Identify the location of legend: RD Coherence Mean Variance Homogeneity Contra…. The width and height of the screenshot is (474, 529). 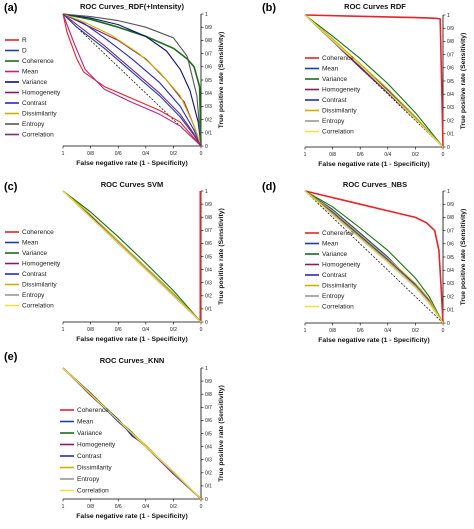
(33, 88).